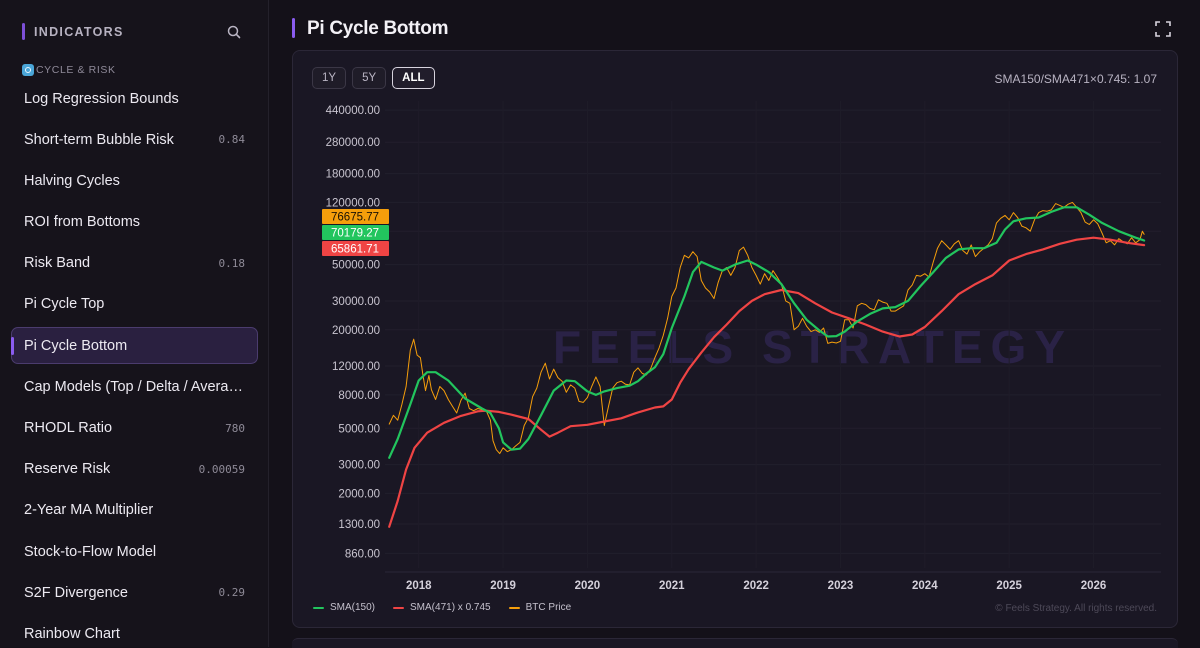 The height and width of the screenshot is (648, 1200). Describe the element at coordinates (134, 592) in the screenshot. I see `sidebar-item-s2f-divergence: S2F Divergence 0.29` at that location.